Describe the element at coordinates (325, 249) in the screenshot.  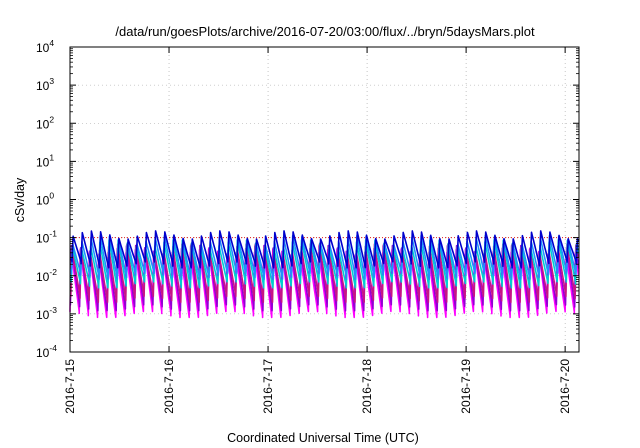
I see `series-line` at that location.